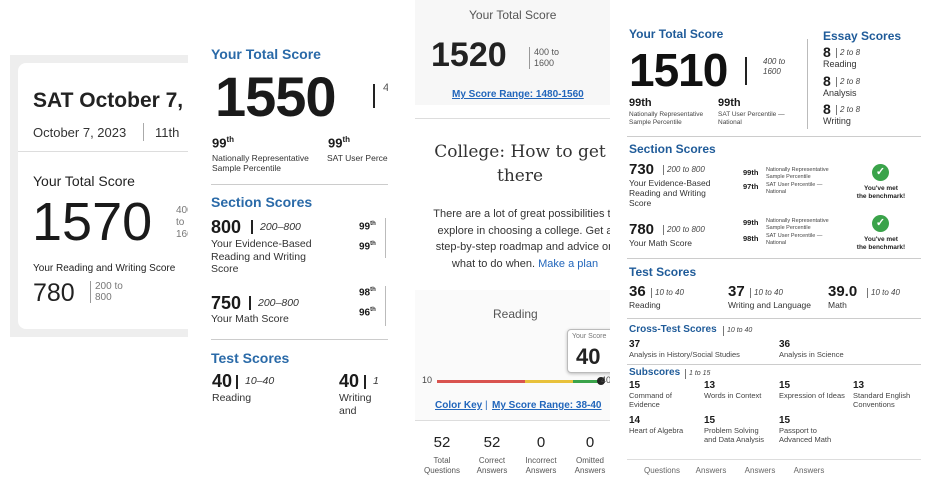 The height and width of the screenshot is (499, 933). Describe the element at coordinates (880, 223) in the screenshot. I see `checkmark-icon: ✓` at that location.